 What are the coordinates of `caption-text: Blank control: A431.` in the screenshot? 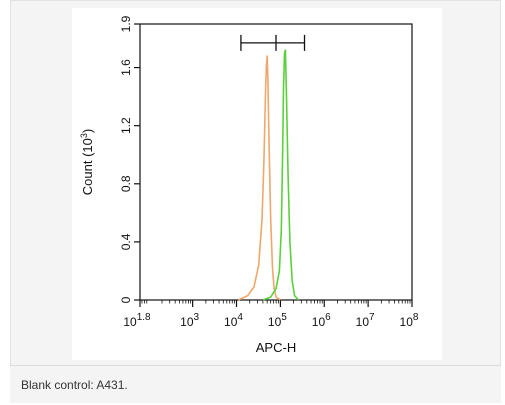 It's located at (74, 385).